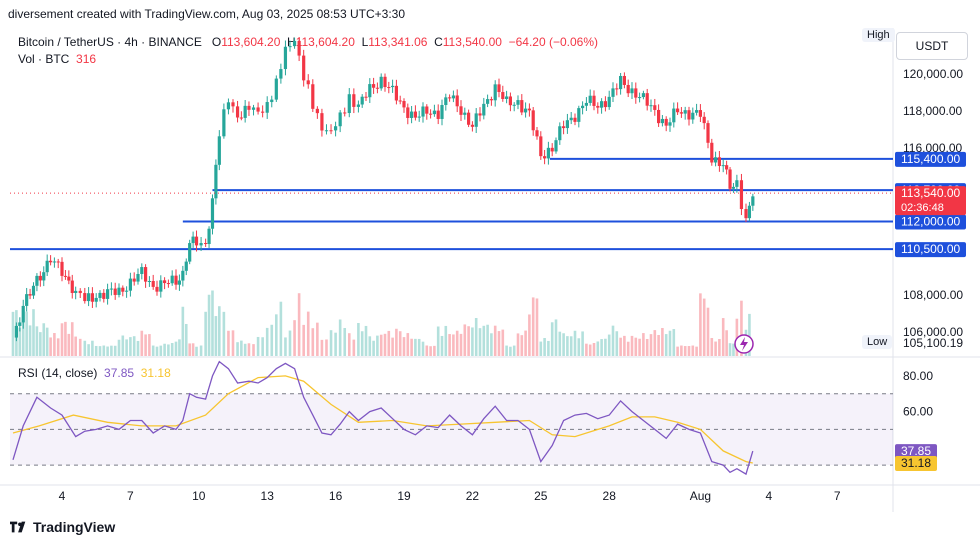  What do you see at coordinates (916, 451) in the screenshot?
I see `rsi-value-label: 37.85` at bounding box center [916, 451].